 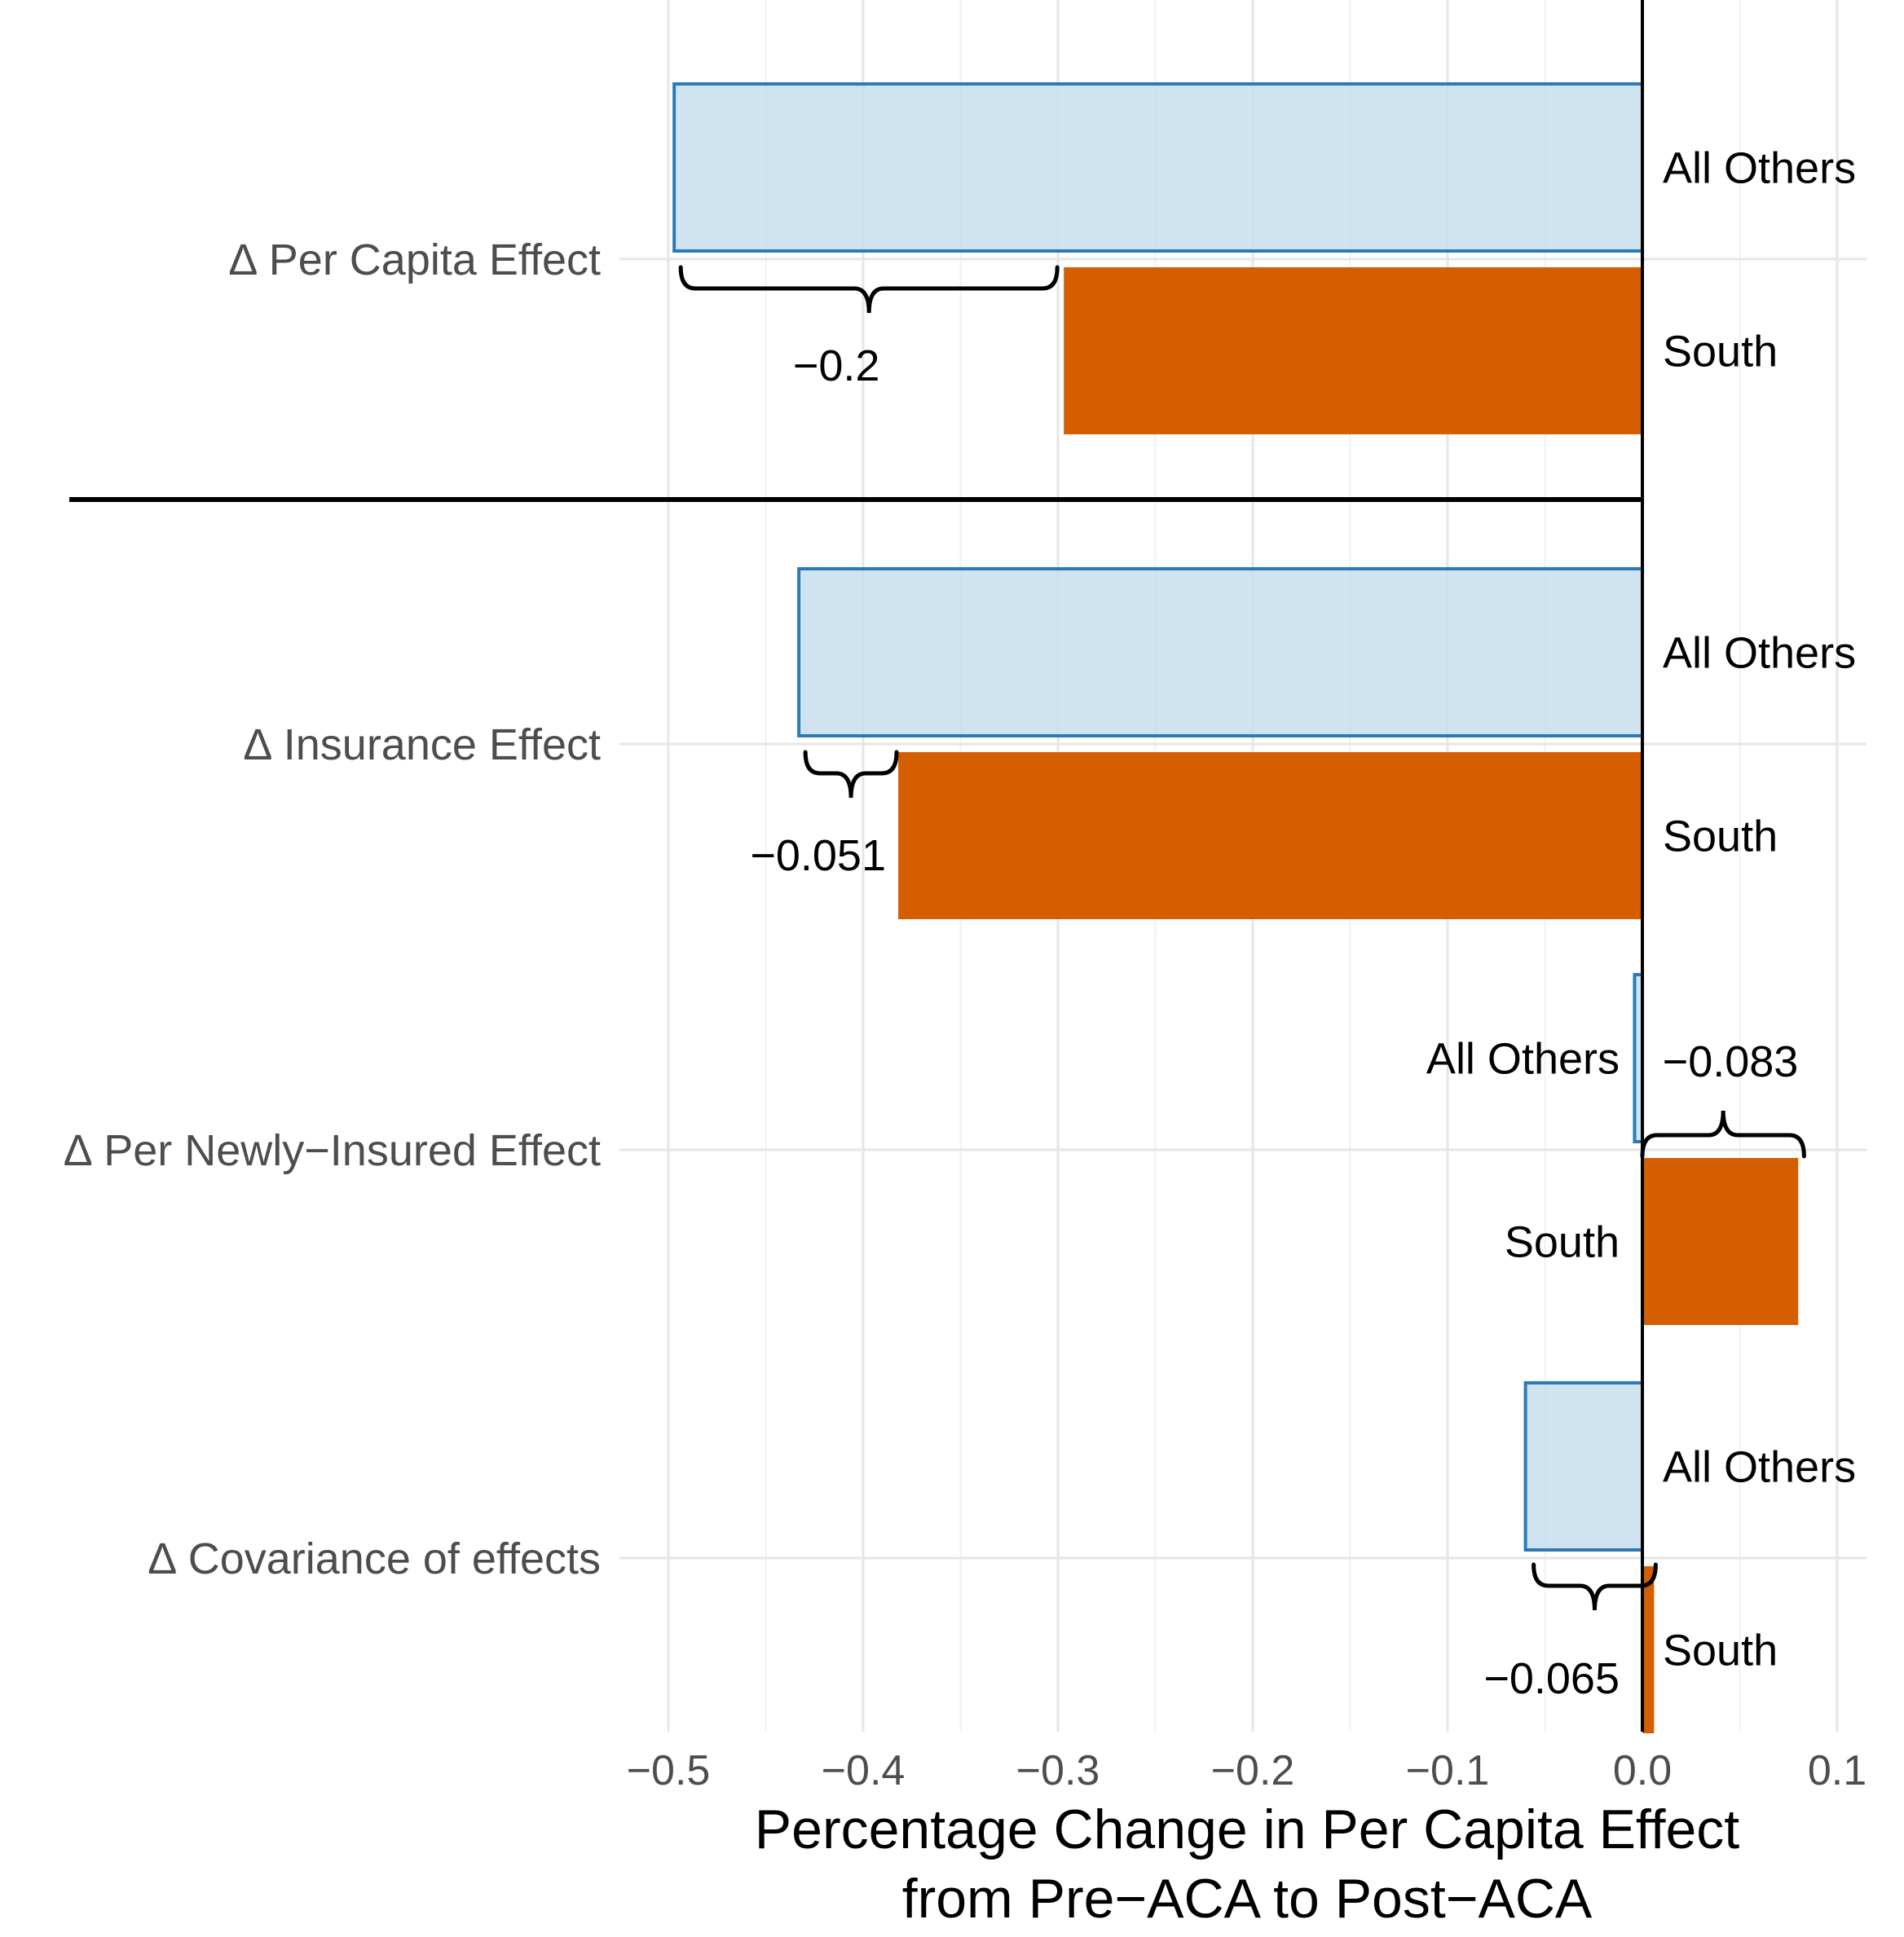 I want to click on brace-per-capita, so click(x=869, y=289).